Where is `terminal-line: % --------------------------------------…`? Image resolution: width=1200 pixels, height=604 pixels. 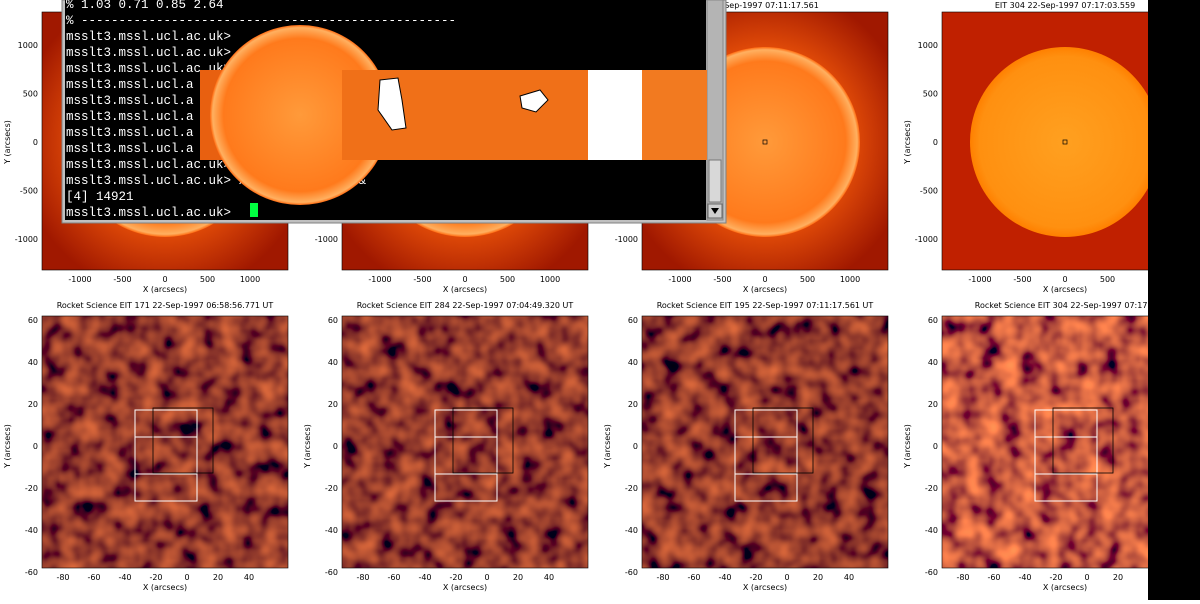
terminal-line: % --------------------------------------… is located at coordinates (261, 21).